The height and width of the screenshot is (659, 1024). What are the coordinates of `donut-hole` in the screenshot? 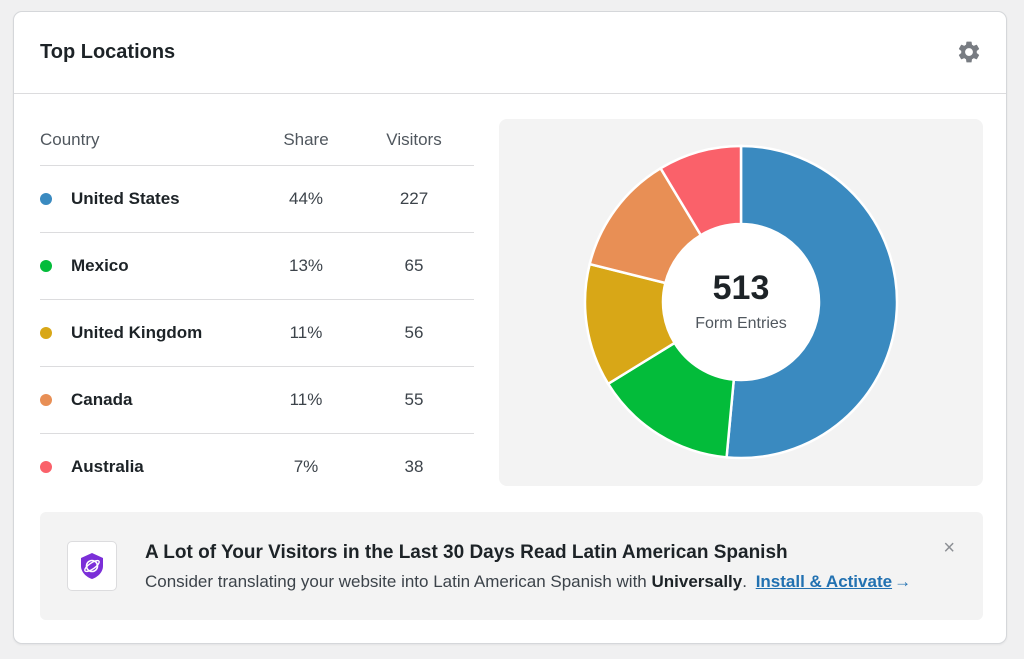 It's located at (741, 302).